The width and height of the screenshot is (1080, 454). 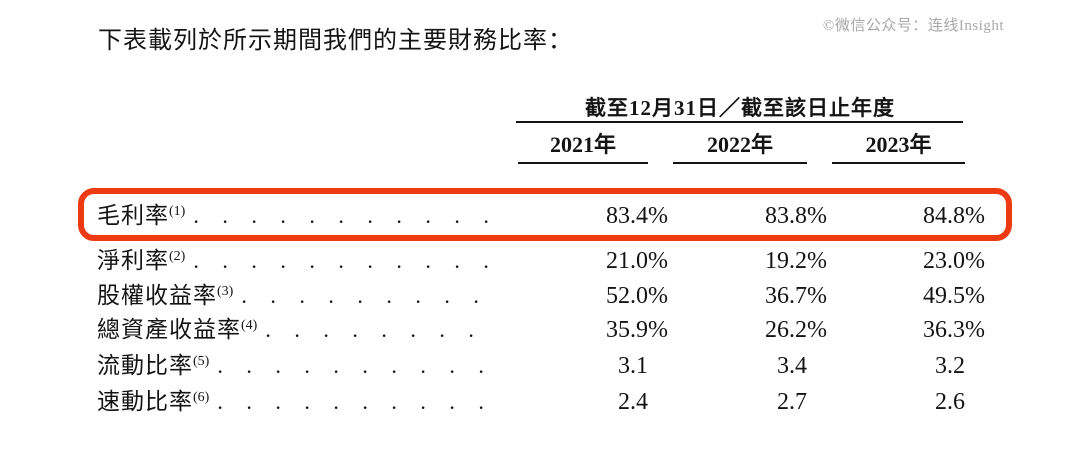 What do you see at coordinates (950, 366) in the screenshot?
I see `value-2023: 3.2` at bounding box center [950, 366].